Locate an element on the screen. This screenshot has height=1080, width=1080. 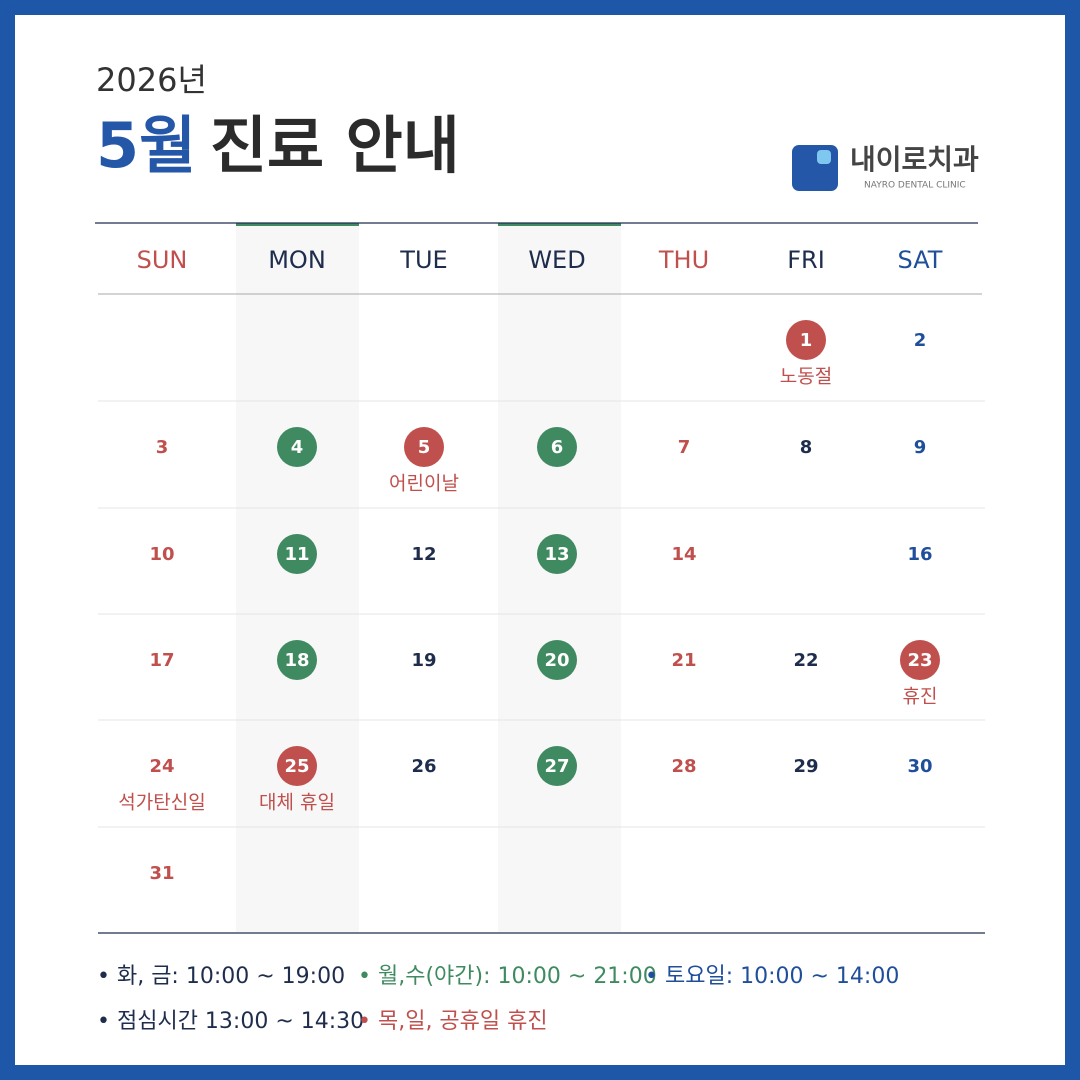
day-cell: 20 is located at coordinates (557, 660).